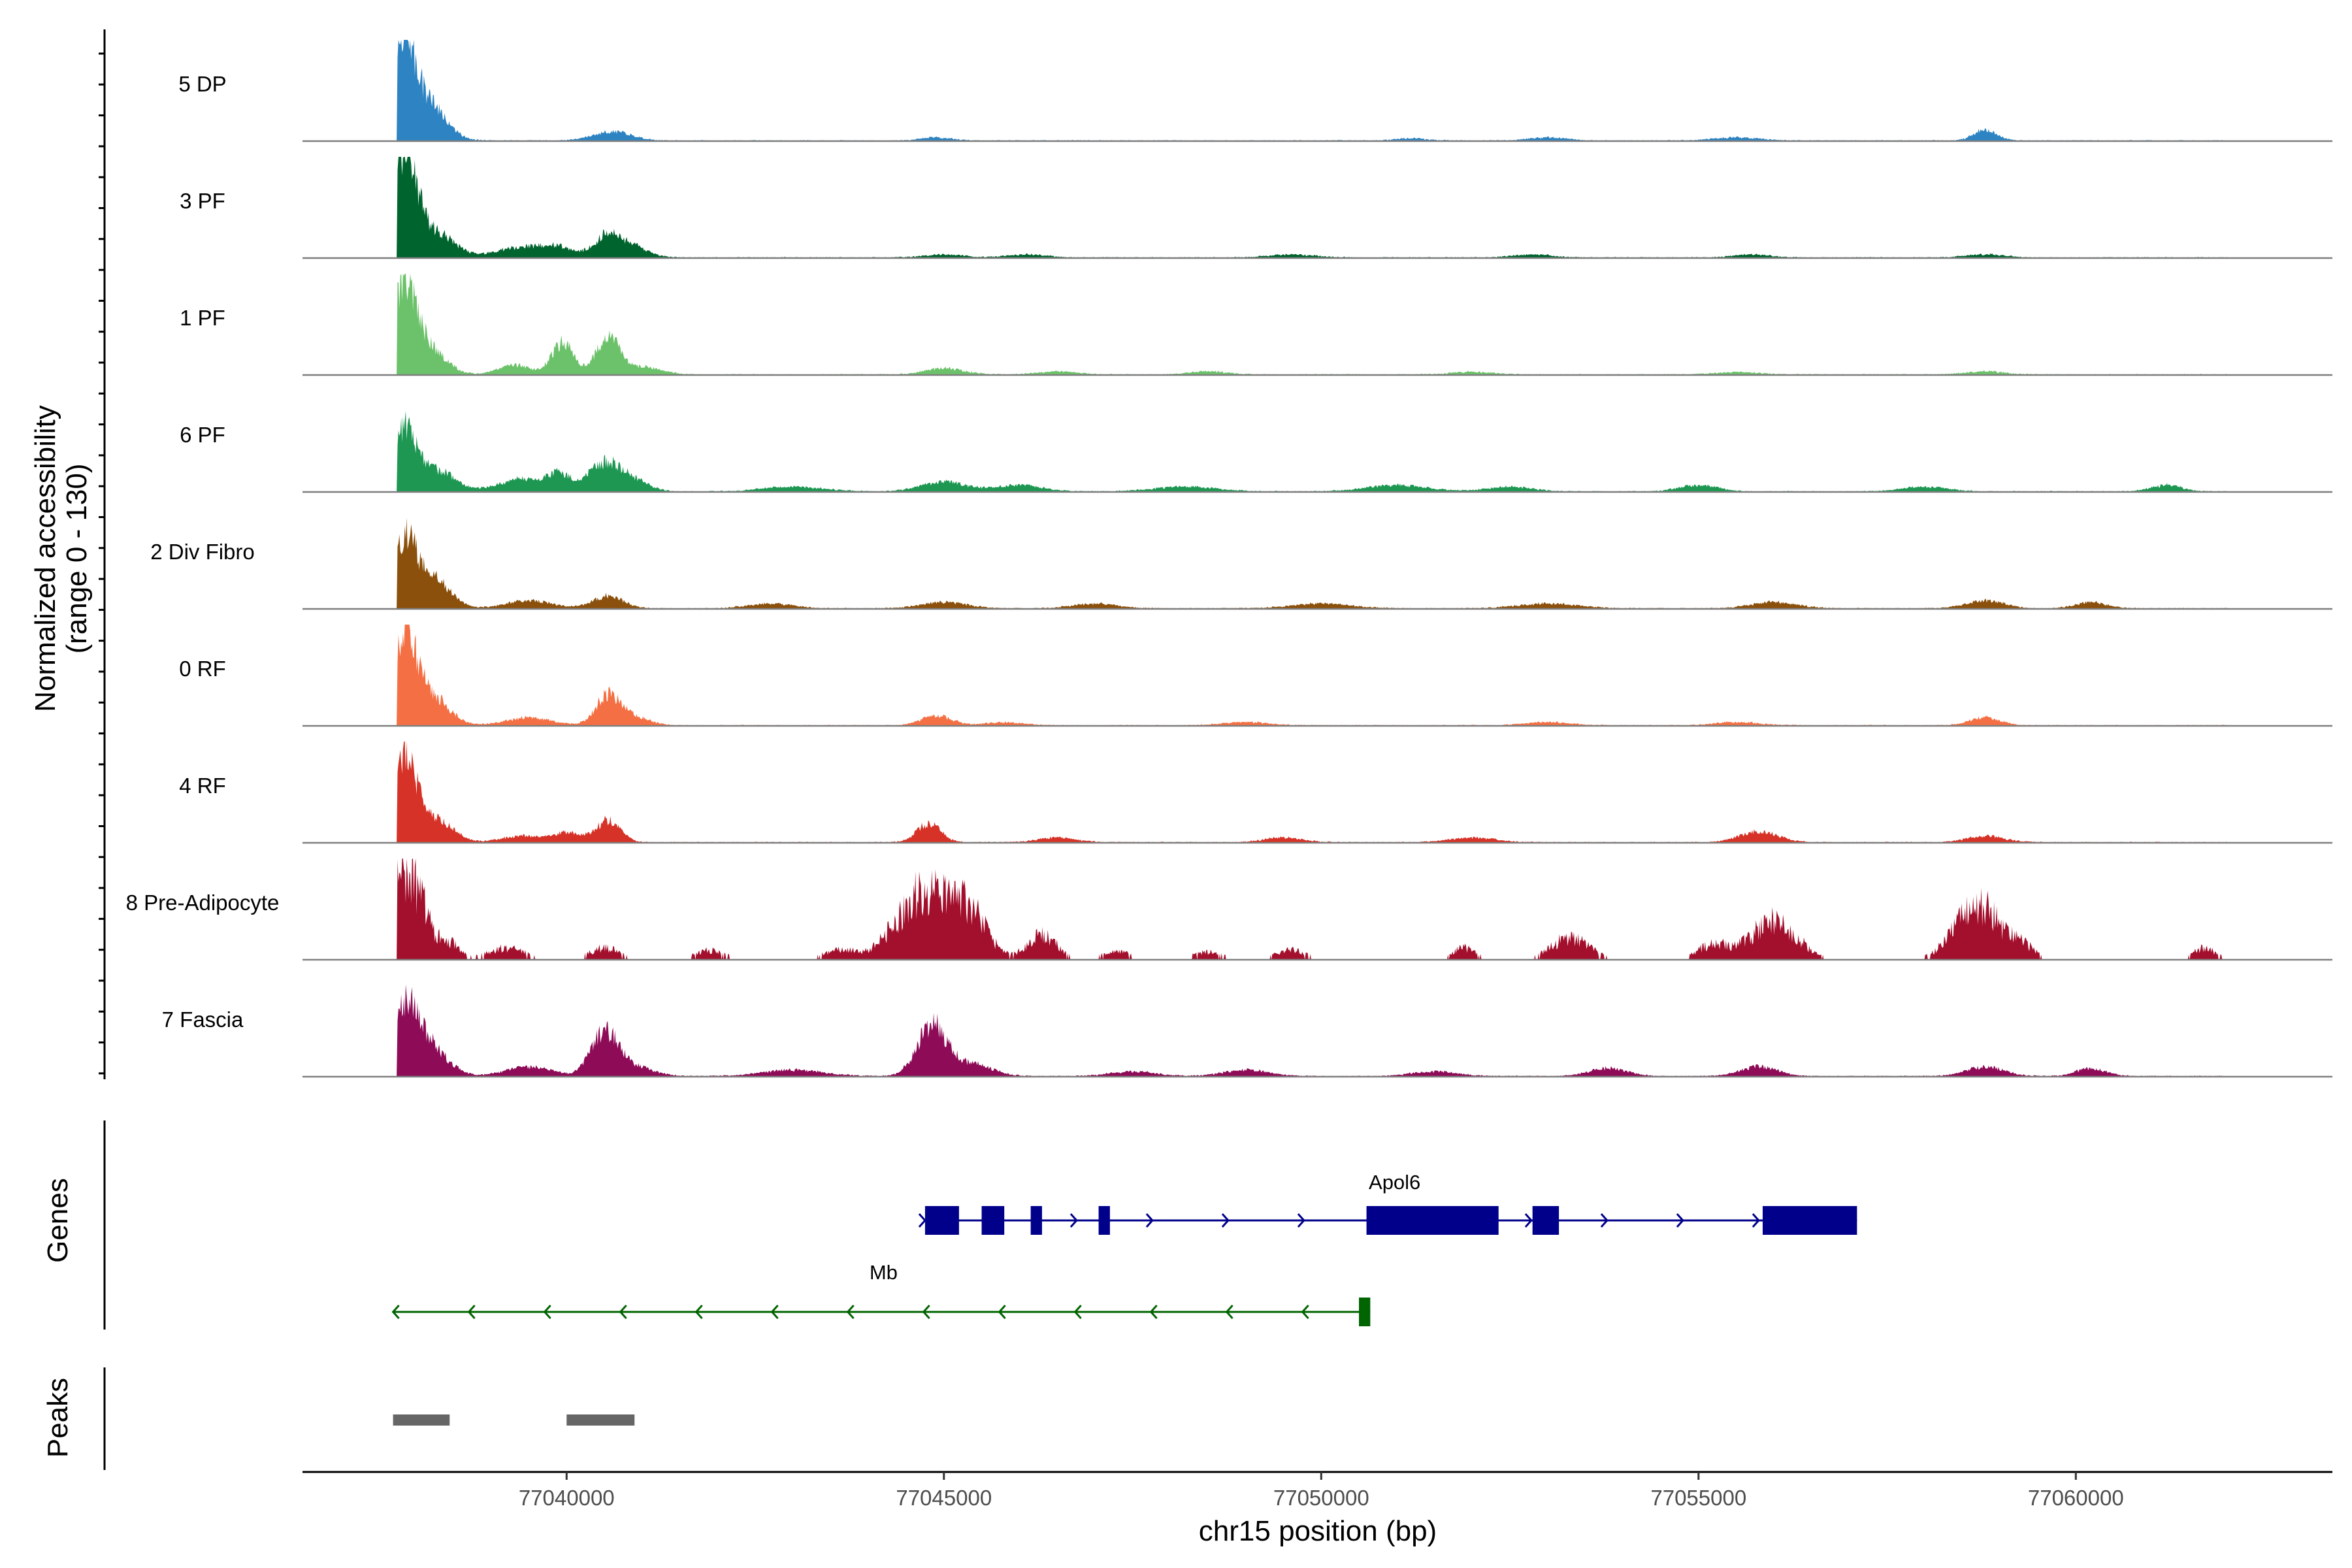 The image size is (2352, 1568). What do you see at coordinates (1124, 1248) in the screenshot?
I see `gene-track: Apol6 Mb` at bounding box center [1124, 1248].